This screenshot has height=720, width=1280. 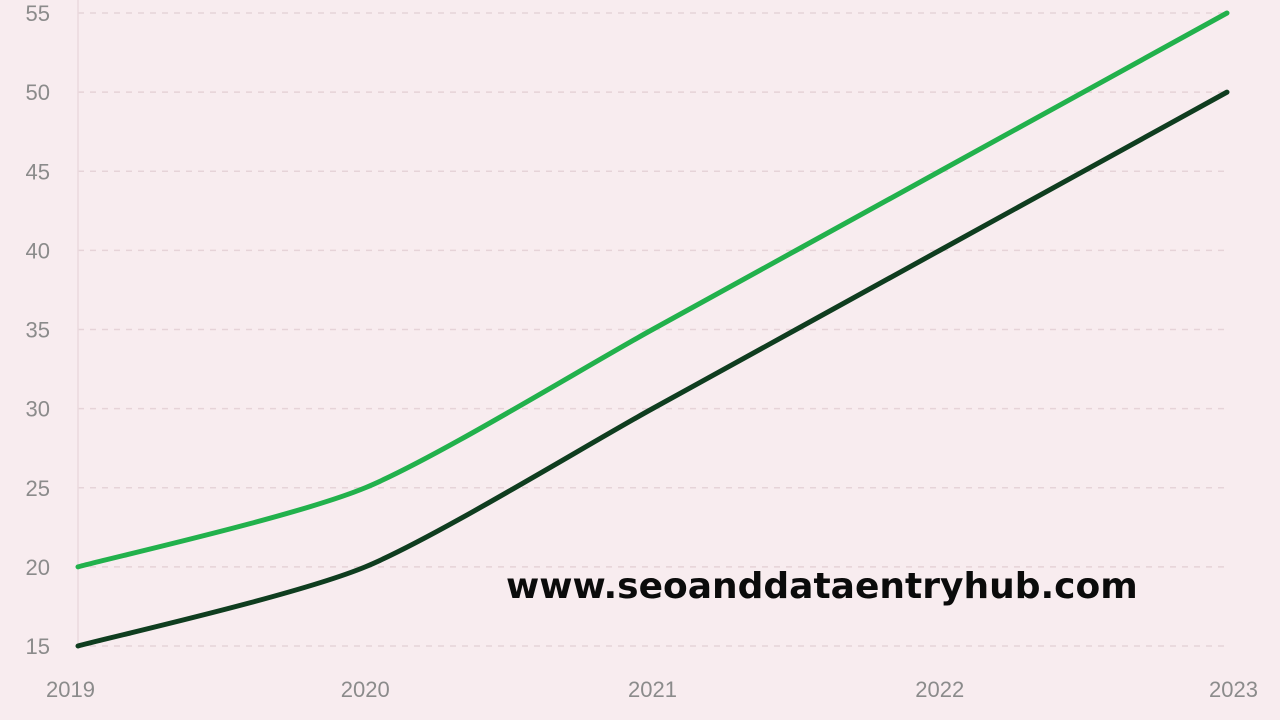 What do you see at coordinates (939, 689) in the screenshot?
I see `x-tick-label: 2022` at bounding box center [939, 689].